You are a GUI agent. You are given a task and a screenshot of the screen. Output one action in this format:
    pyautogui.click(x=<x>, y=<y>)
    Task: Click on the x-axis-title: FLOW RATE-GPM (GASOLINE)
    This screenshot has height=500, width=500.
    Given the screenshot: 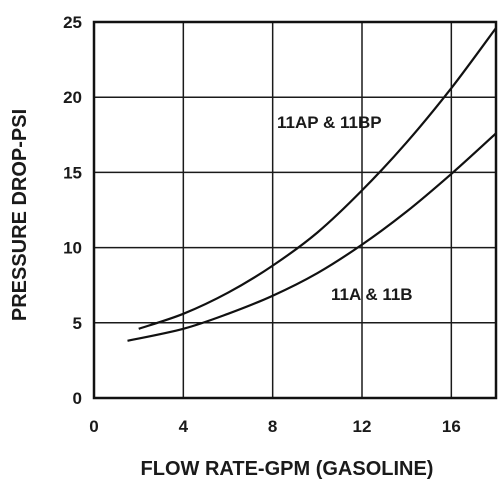 What is the action you would take?
    pyautogui.click(x=287, y=469)
    